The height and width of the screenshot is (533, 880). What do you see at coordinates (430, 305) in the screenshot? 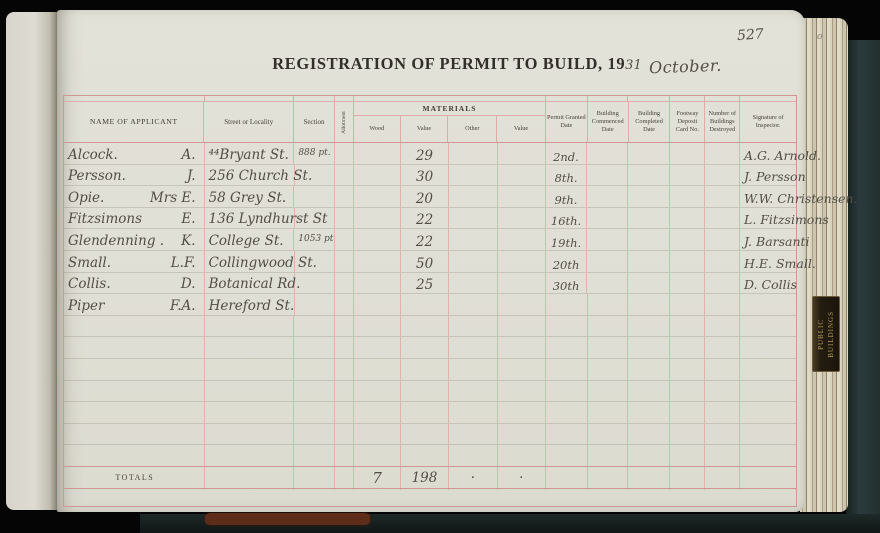
I see `table-row: Piper F.A. Hereford St.` at bounding box center [430, 305].